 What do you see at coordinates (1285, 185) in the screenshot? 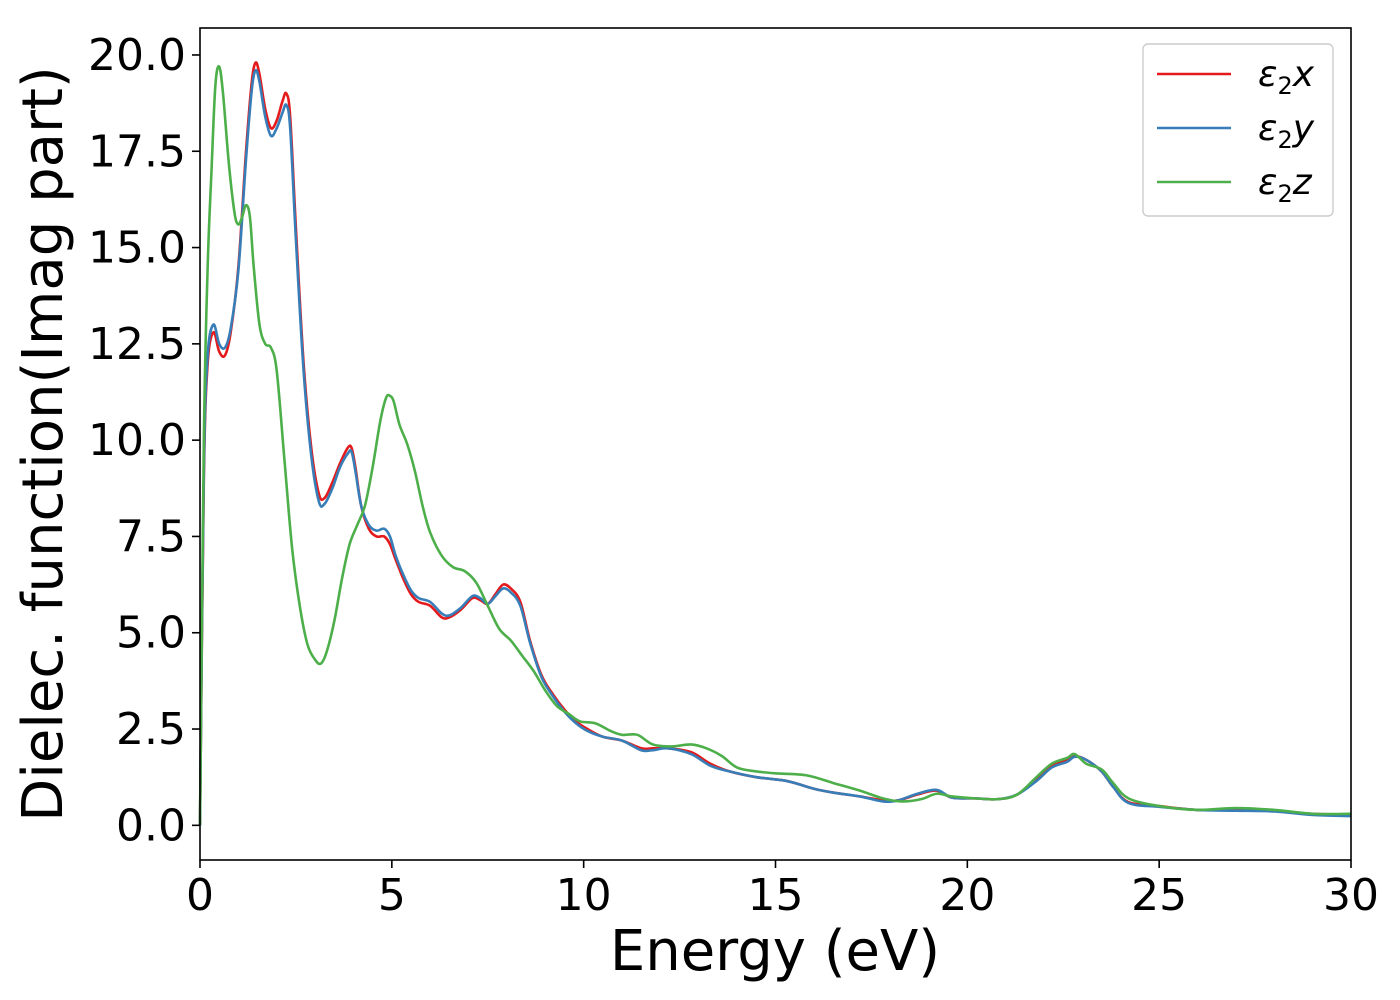
I see `legend-label-z: ε2z` at bounding box center [1285, 185].